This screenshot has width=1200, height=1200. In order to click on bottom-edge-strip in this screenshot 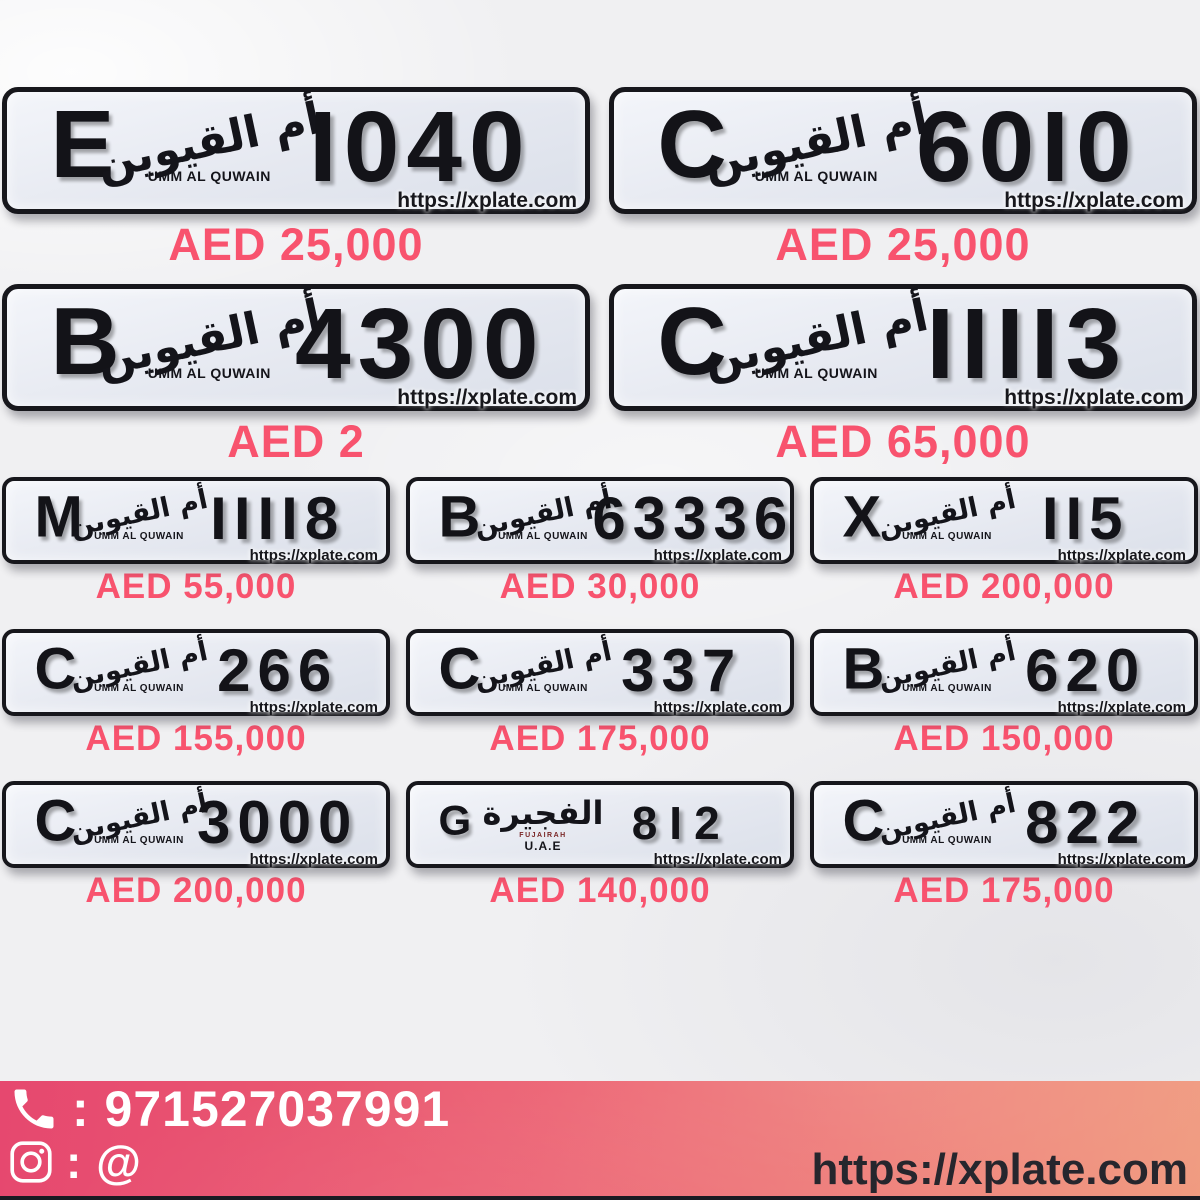, I will do `click(600, 1198)`.